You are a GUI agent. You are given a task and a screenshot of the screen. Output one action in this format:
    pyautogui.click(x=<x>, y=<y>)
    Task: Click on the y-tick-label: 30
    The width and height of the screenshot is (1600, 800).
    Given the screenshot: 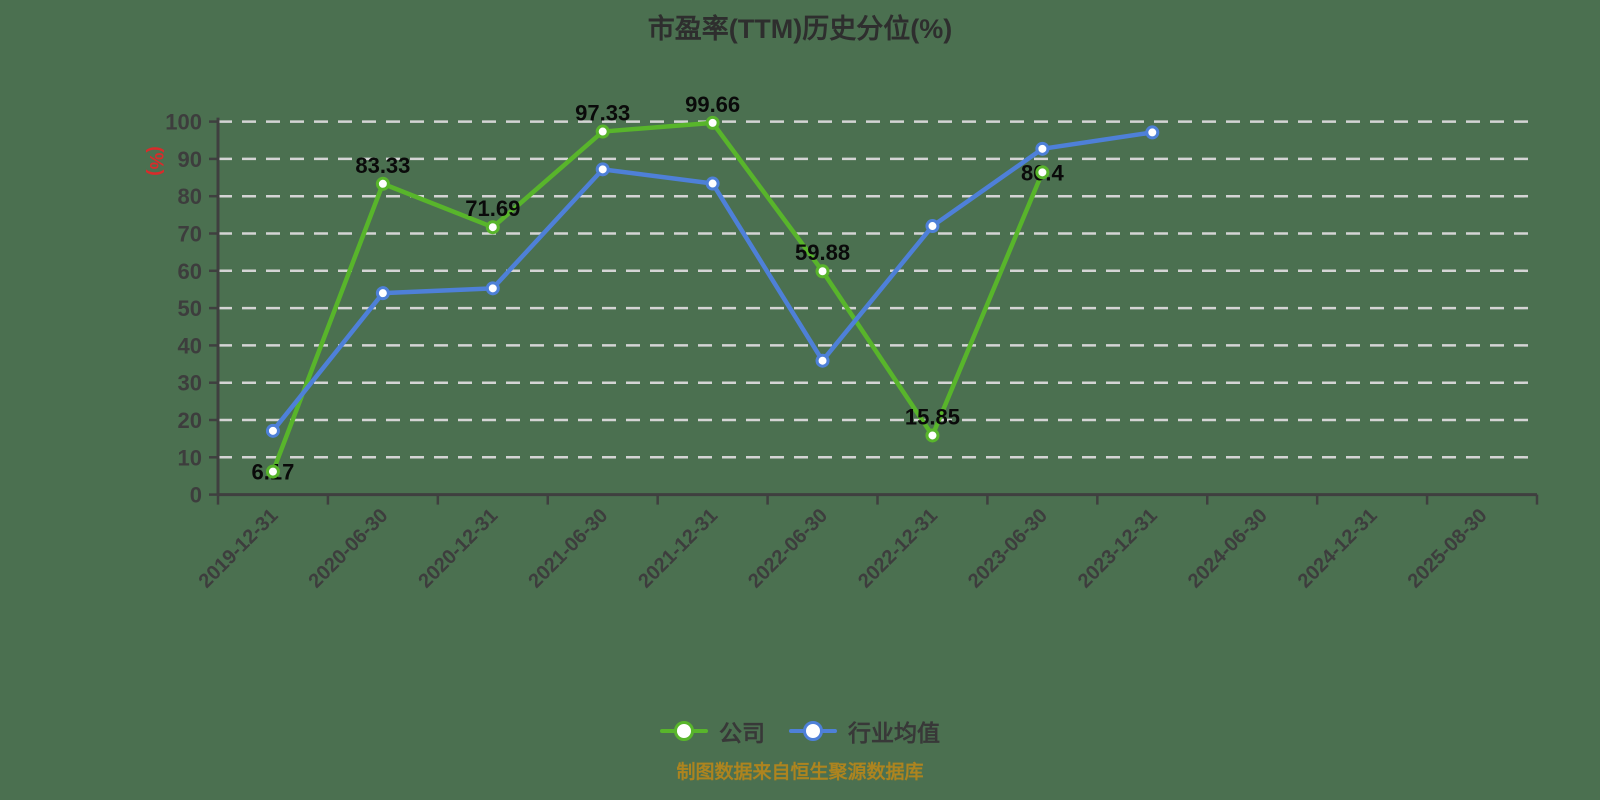 What is the action you would take?
    pyautogui.click(x=190, y=383)
    